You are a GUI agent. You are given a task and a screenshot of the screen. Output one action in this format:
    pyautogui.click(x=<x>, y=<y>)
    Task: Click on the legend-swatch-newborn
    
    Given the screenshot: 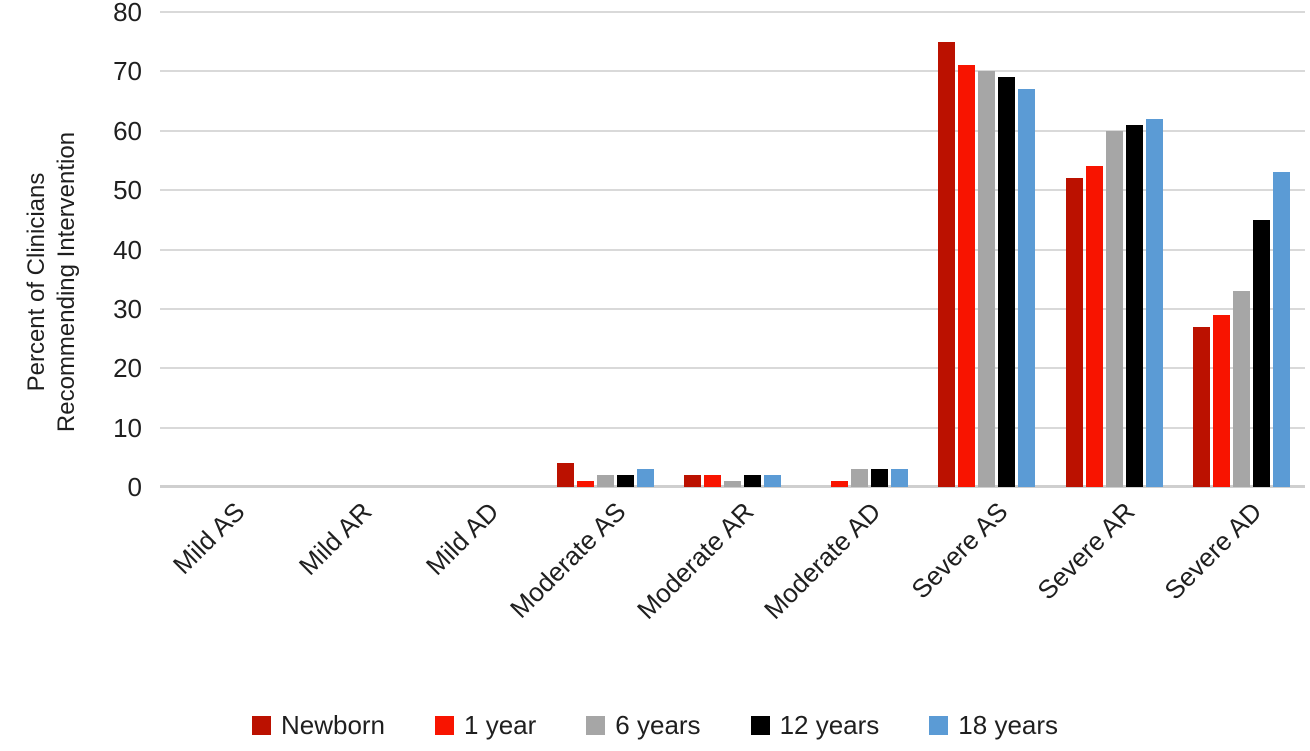 What is the action you would take?
    pyautogui.click(x=261, y=725)
    